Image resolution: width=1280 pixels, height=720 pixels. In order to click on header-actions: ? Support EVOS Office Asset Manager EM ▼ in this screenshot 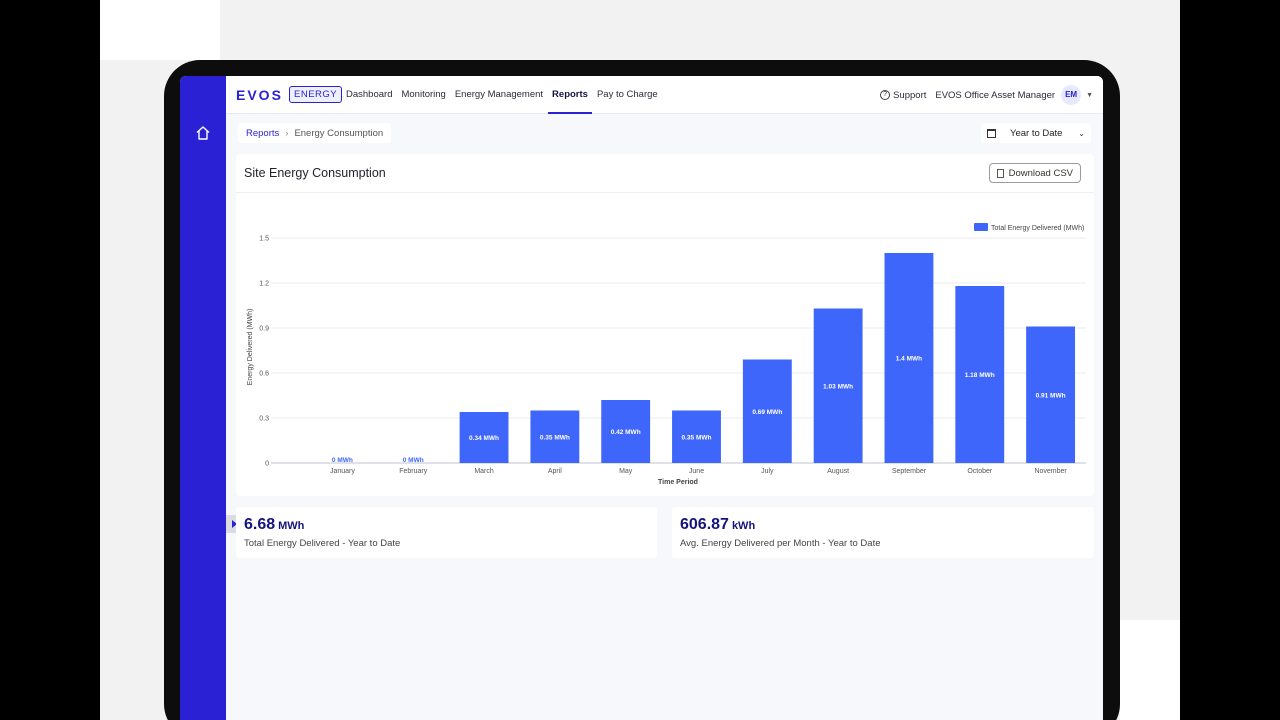, I will do `click(986, 95)`.